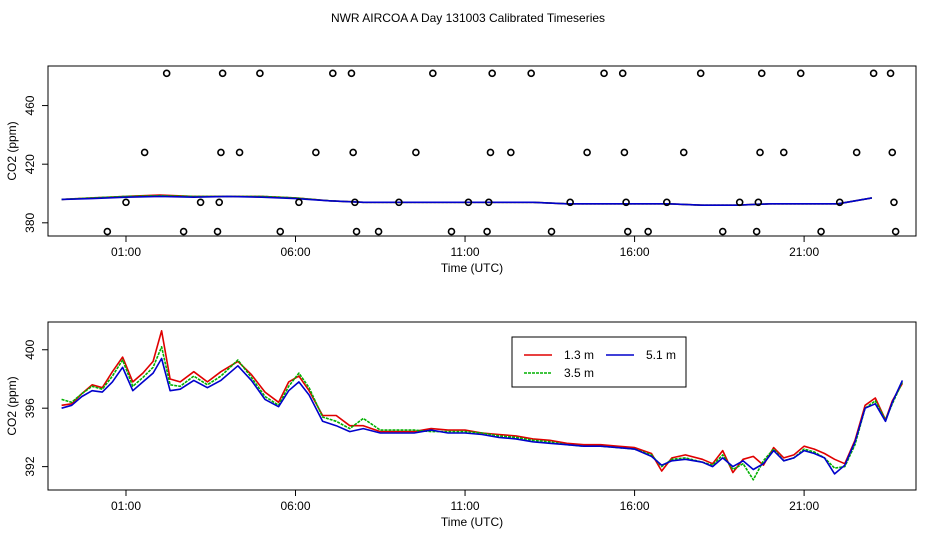 The height and width of the screenshot is (545, 936). Describe the element at coordinates (579, 373) in the screenshot. I see `legend-label: 3.5 m` at that location.